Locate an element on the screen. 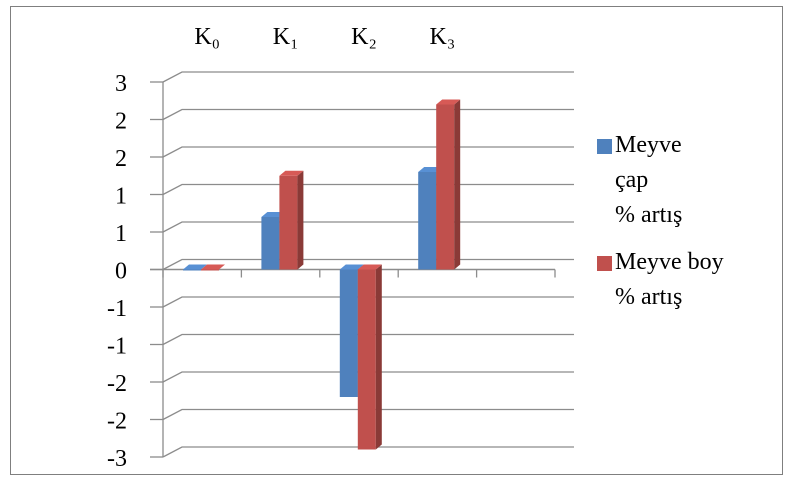 The image size is (792, 486). legend: Meyve çap % artış Meyve boy % artış is located at coordinates (660, 221).